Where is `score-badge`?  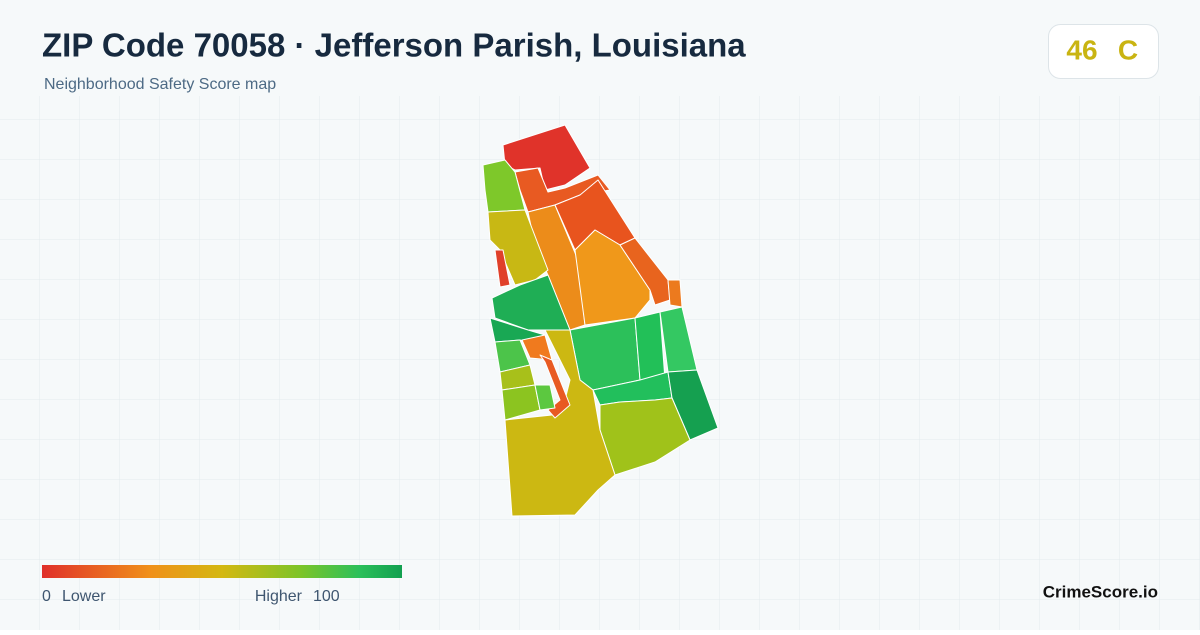
score-badge is located at coordinates (1103, 51).